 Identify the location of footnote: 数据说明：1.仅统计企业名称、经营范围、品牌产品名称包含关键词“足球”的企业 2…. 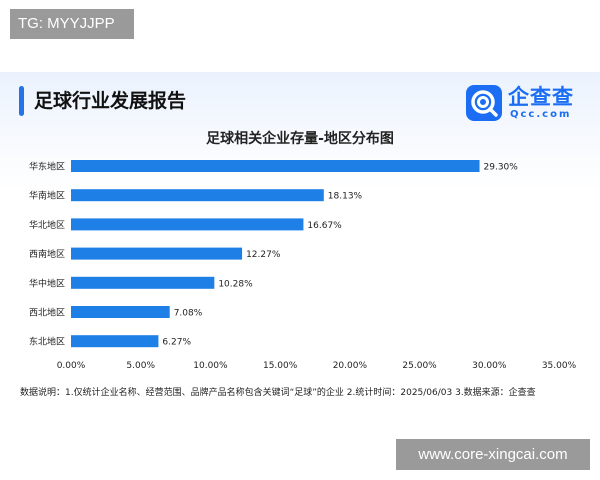
(278, 393).